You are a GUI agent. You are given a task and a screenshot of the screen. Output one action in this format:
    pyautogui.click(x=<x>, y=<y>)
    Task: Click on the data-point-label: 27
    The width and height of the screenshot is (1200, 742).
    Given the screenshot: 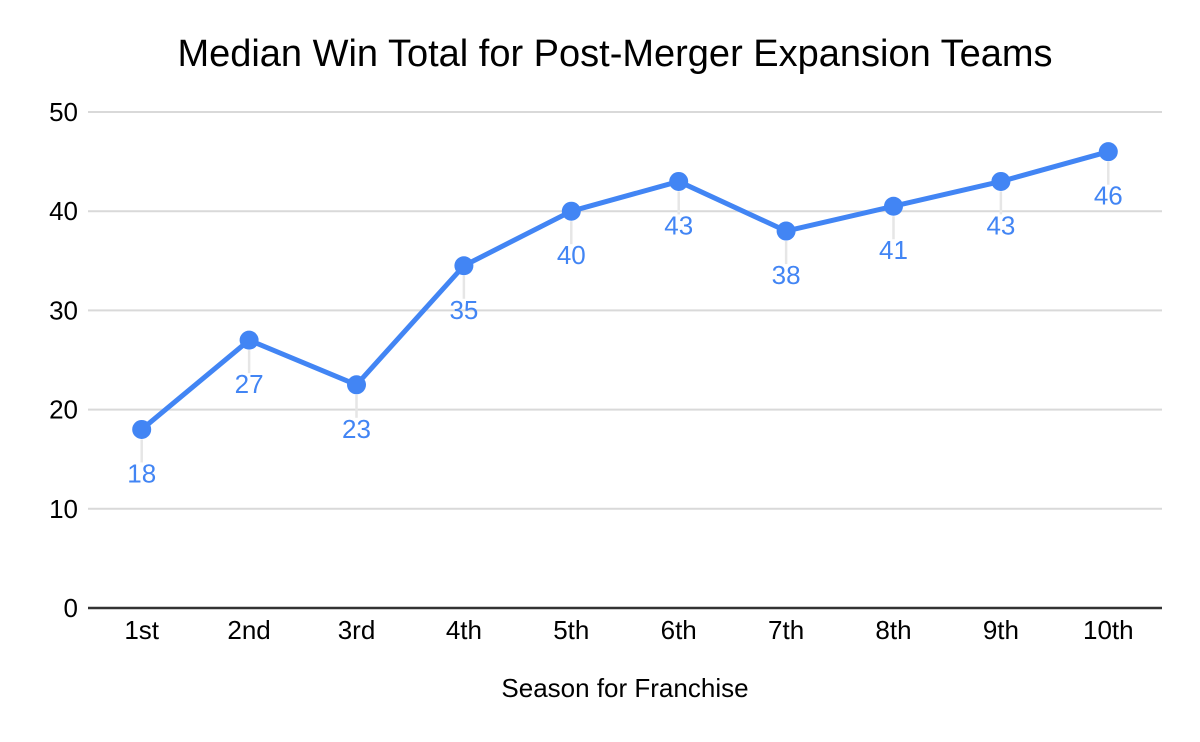 What is the action you would take?
    pyautogui.click(x=249, y=384)
    